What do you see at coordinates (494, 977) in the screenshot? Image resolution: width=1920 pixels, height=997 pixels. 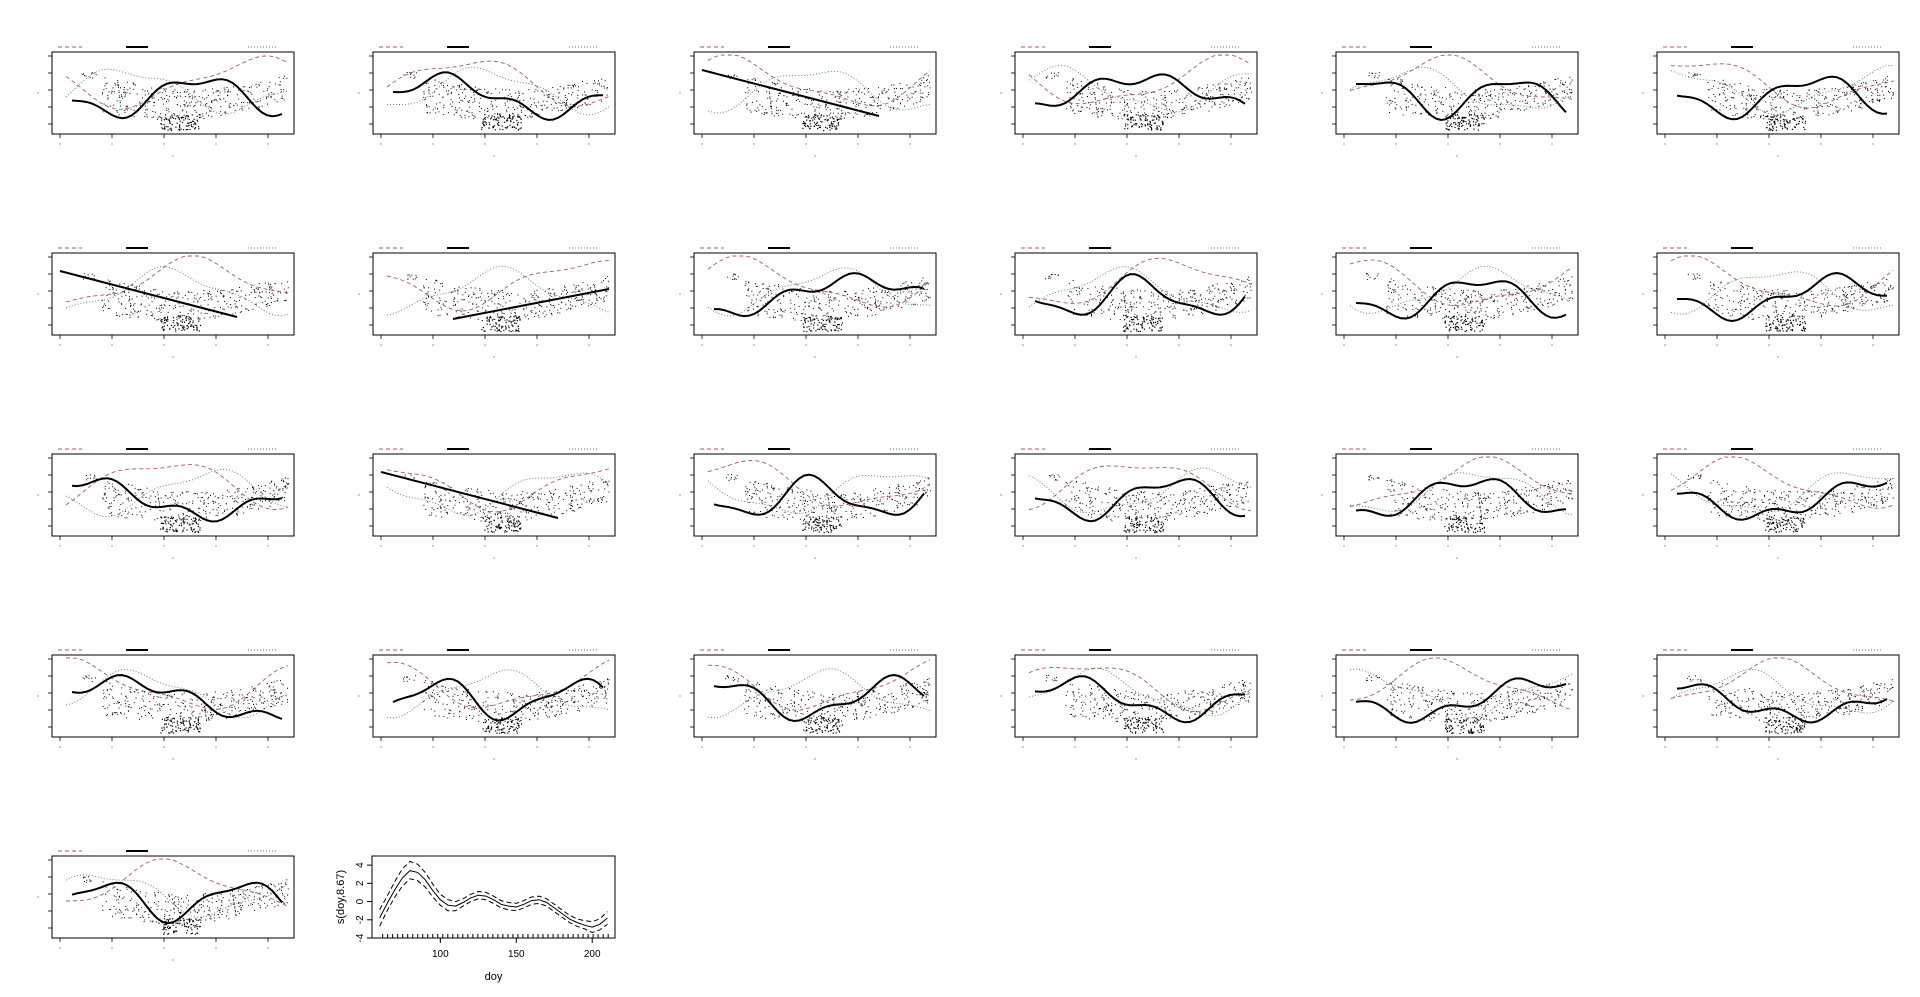 I see `doy-x-axis-label: doy` at bounding box center [494, 977].